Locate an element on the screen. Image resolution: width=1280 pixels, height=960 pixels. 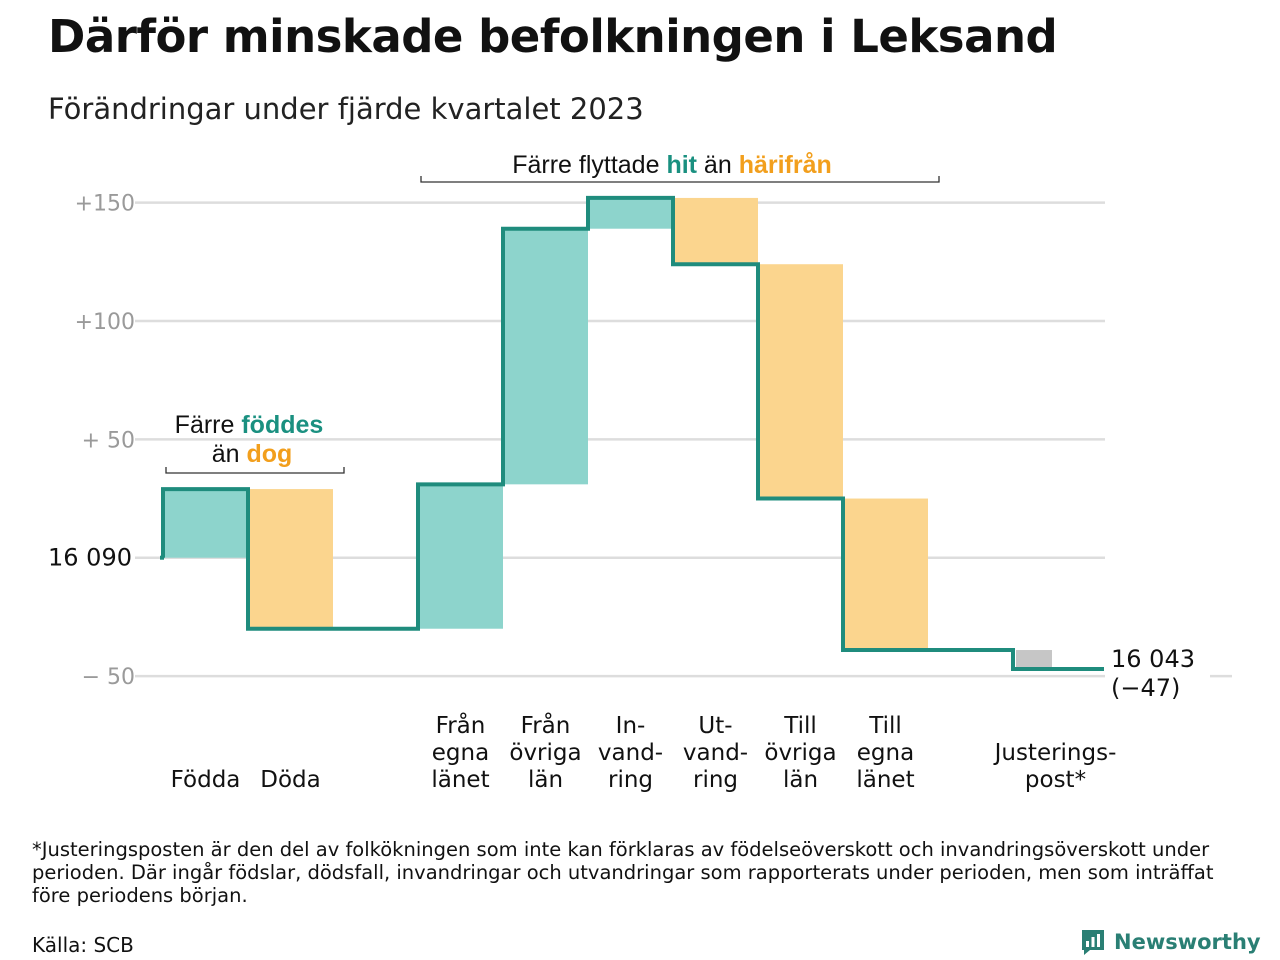
category-label-5-1: vand- is located at coordinates (630, 753).